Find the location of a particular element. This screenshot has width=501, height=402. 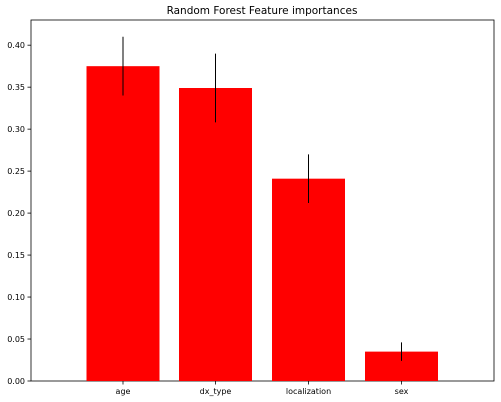

x-axis: age dx_type localization sex is located at coordinates (262, 388).